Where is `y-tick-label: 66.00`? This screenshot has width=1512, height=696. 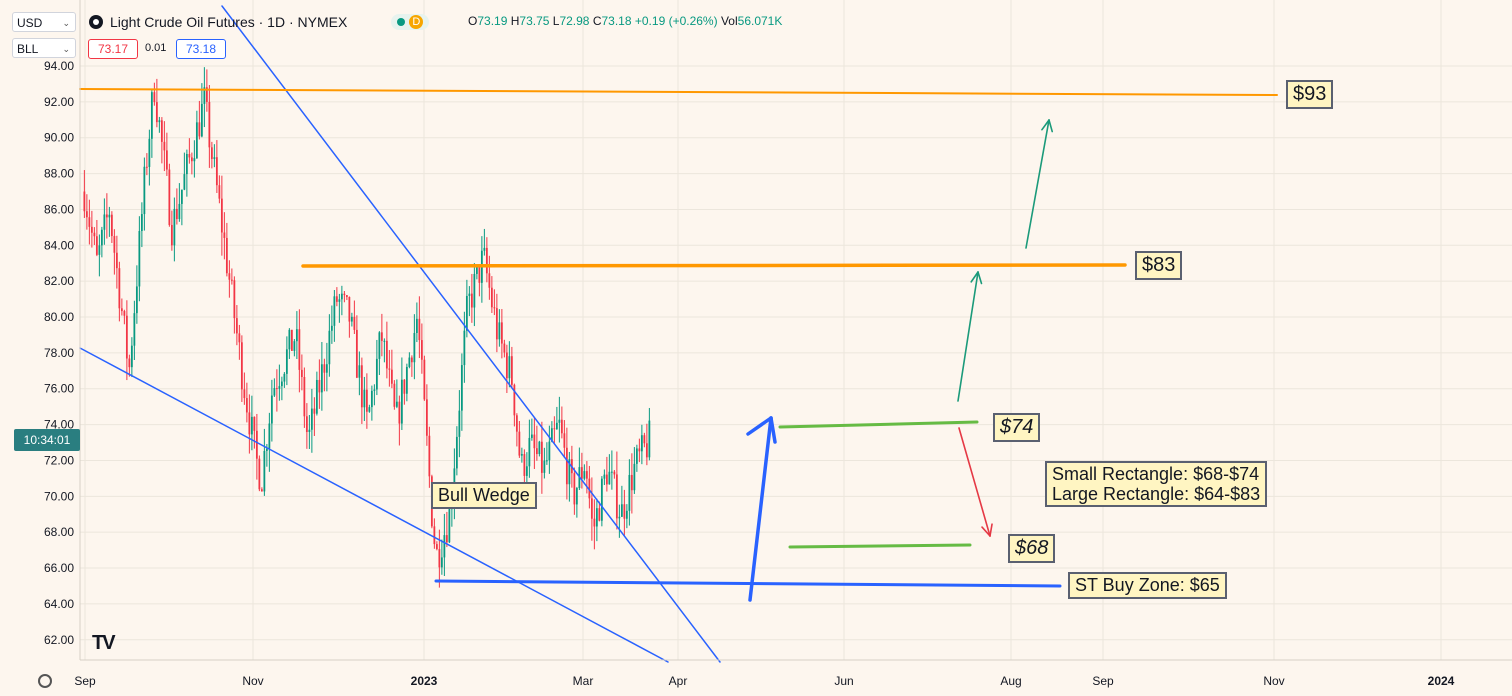 y-tick-label: 66.00 is located at coordinates (59, 568).